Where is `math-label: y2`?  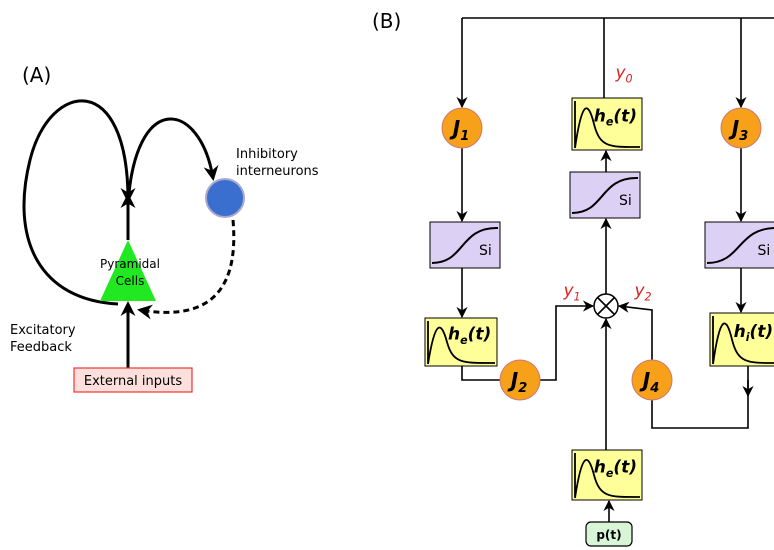 math-label: y2 is located at coordinates (642, 292).